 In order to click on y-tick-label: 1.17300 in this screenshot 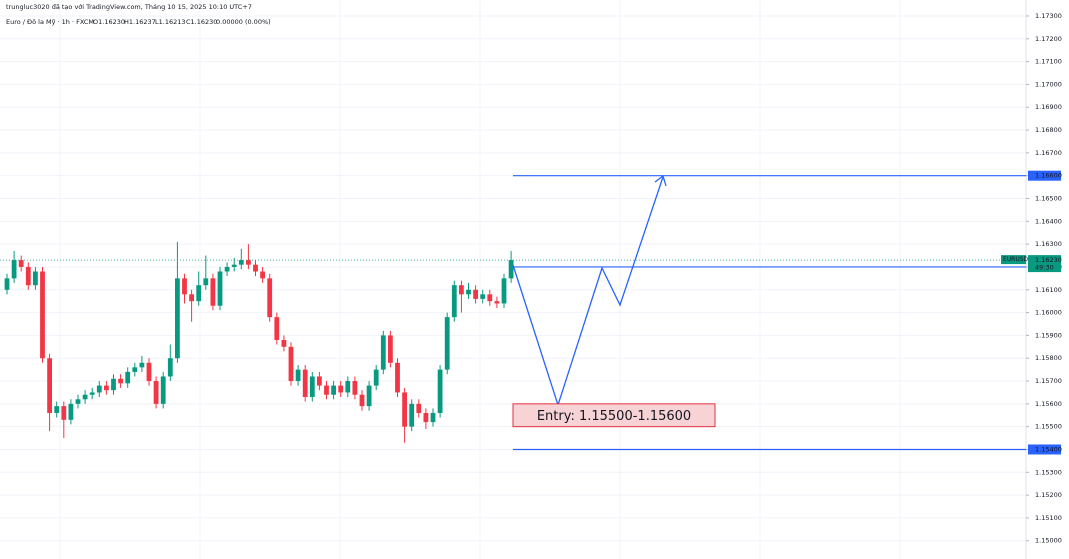, I will do `click(1048, 16)`.